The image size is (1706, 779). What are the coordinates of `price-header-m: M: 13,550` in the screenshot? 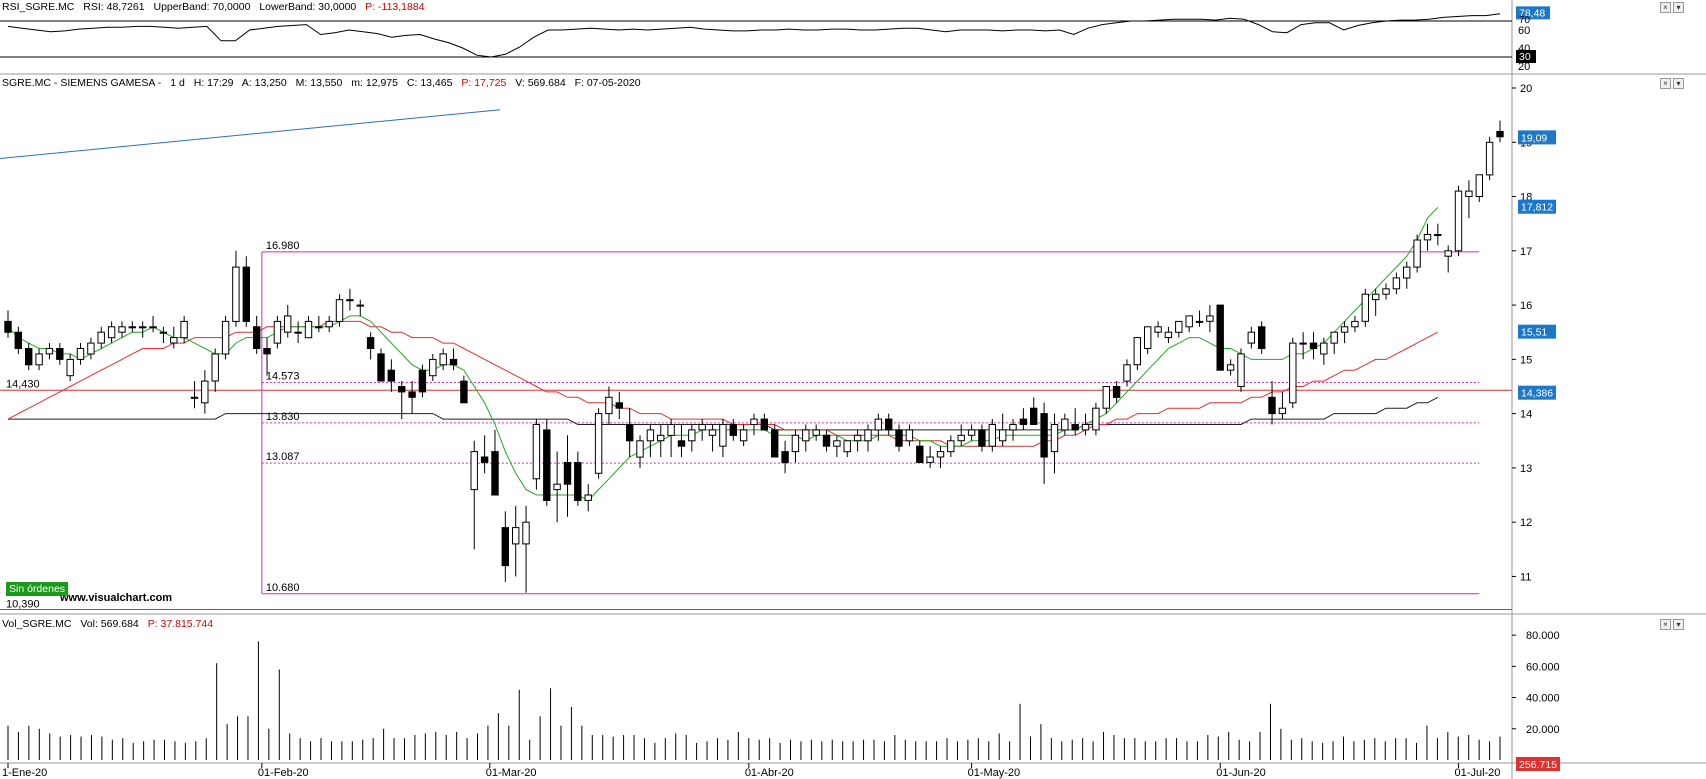 It's located at (319, 83).